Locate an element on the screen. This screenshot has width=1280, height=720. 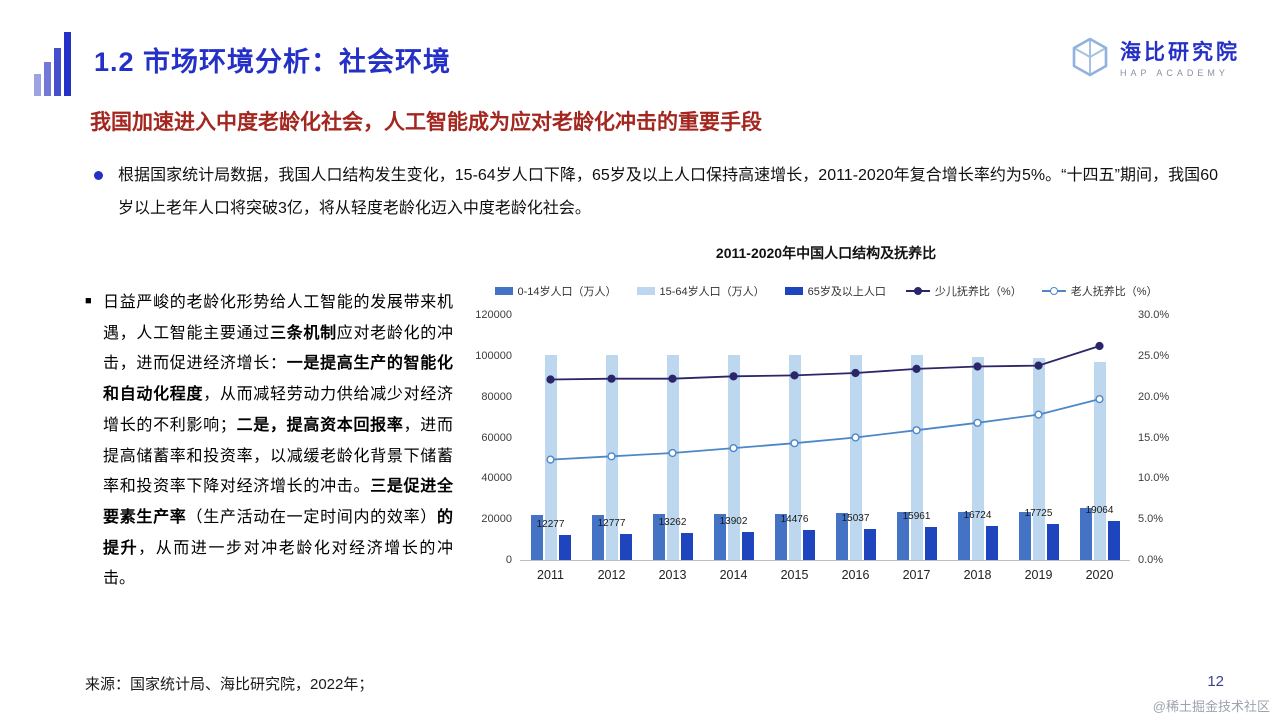
text-run: （生产活动在一定时间内的效率） is located at coordinates (311, 518).